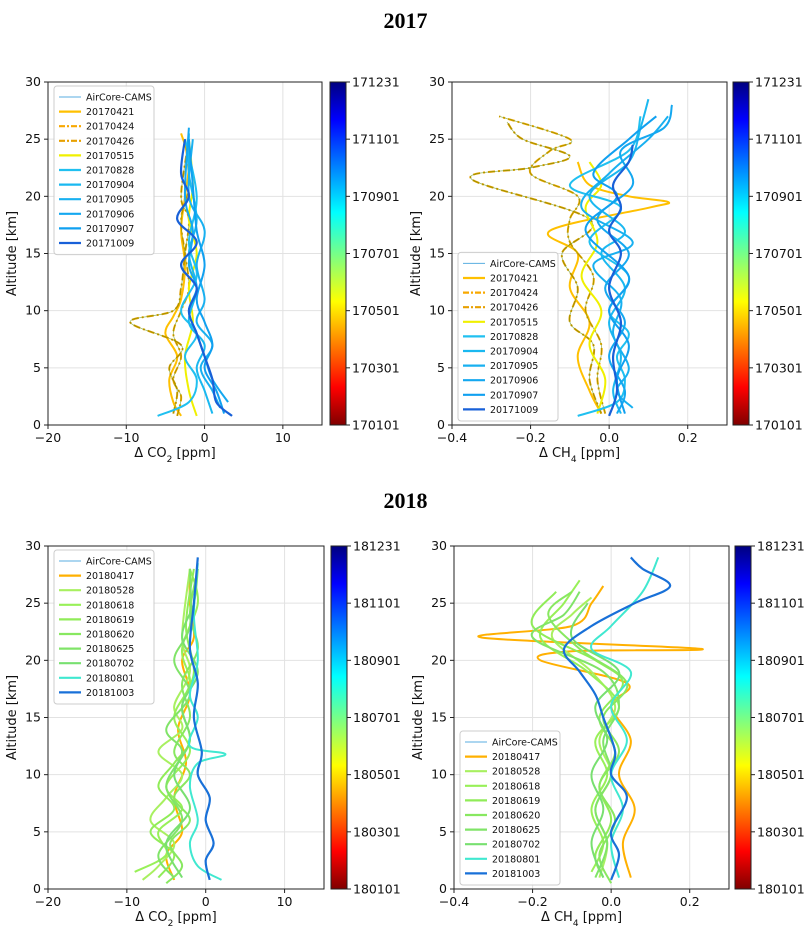 Image resolution: width=811 pixels, height=926 pixels. Describe the element at coordinates (405, 500) in the screenshot. I see `year-title-2018: 2018` at that location.